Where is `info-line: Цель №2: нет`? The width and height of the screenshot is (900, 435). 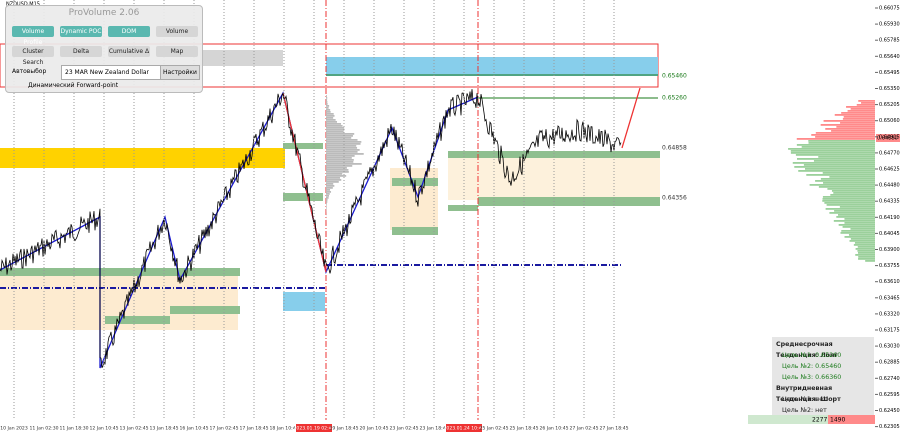
info-line: Цель №2: нет is located at coordinates (804, 410).